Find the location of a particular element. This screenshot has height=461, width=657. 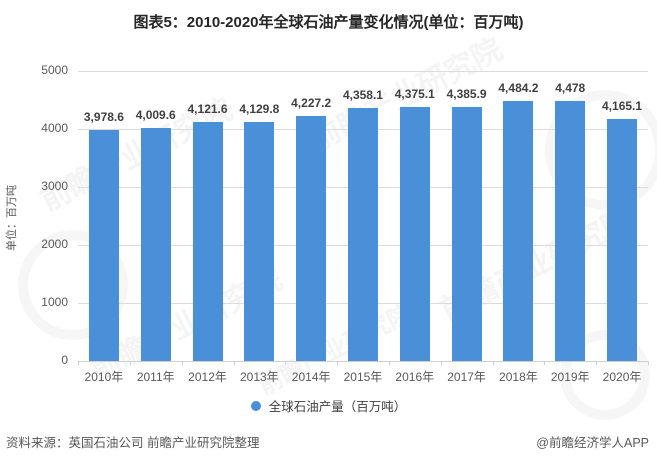

bar-2014年 is located at coordinates (311, 238).